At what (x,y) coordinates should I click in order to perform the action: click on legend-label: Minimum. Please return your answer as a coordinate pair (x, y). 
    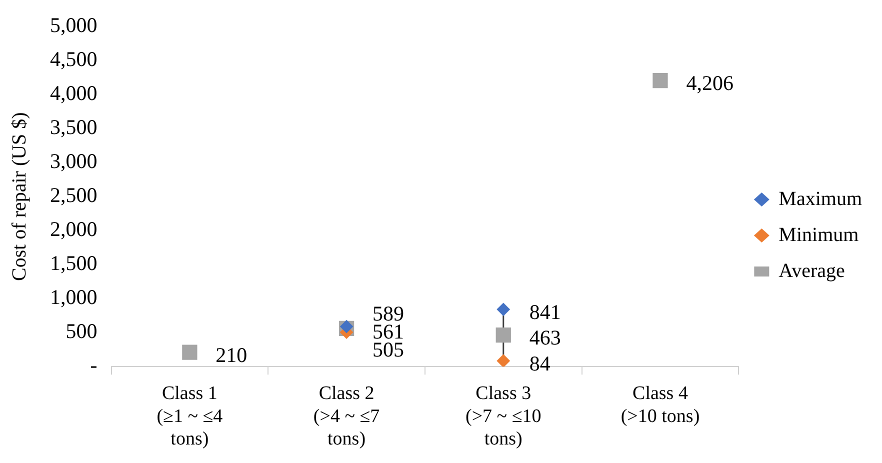
    Looking at the image, I should click on (819, 235).